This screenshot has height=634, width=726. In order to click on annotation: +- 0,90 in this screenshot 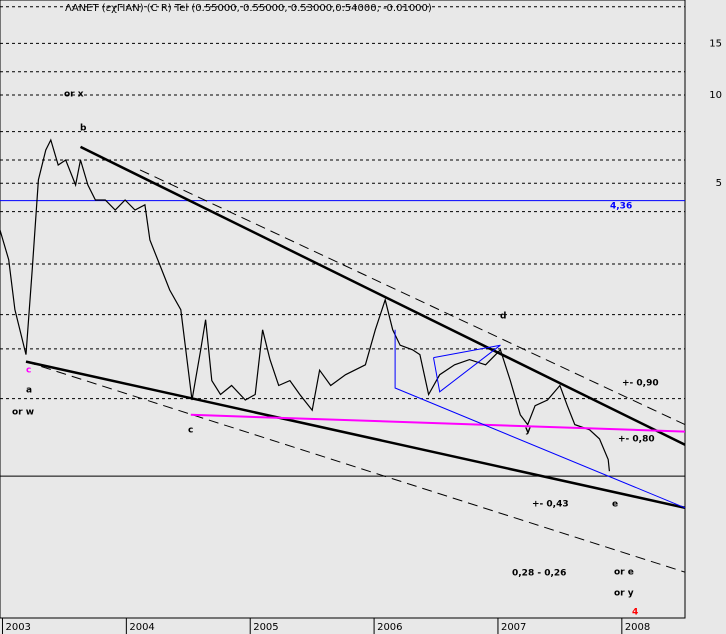, I will do `click(640, 384)`.